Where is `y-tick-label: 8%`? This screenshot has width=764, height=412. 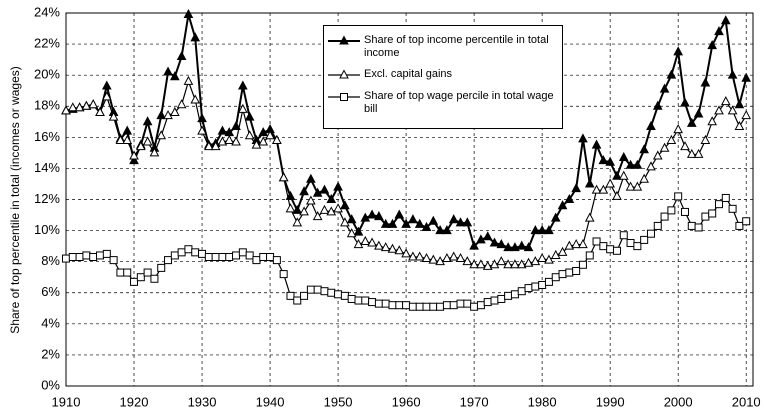 y-tick-label: 8% is located at coordinates (50, 260).